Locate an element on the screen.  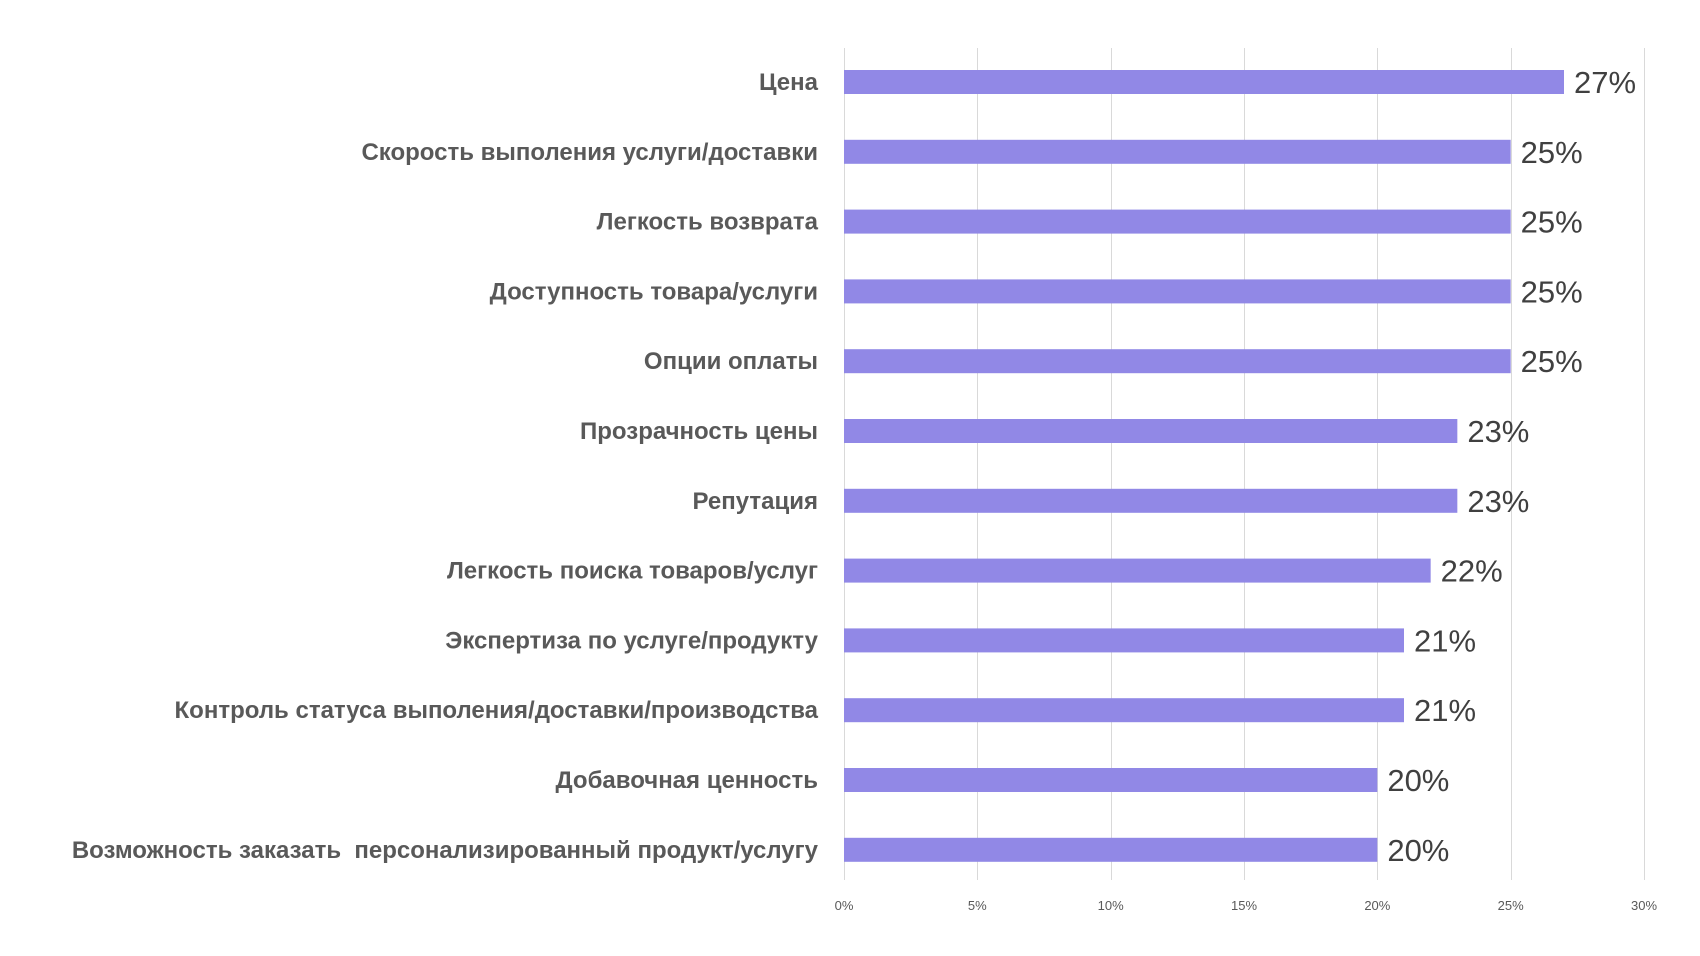
category-label: Прозрачность цены is located at coordinates (699, 431).